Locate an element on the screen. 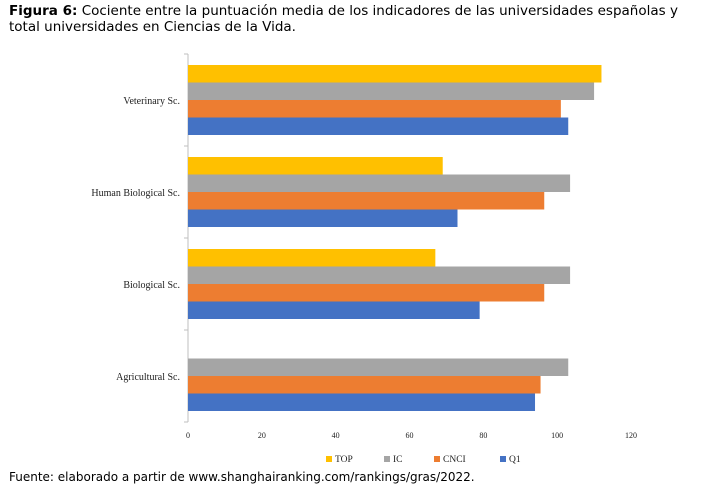 The height and width of the screenshot is (492, 714). legend-label: CNCI is located at coordinates (454, 460).